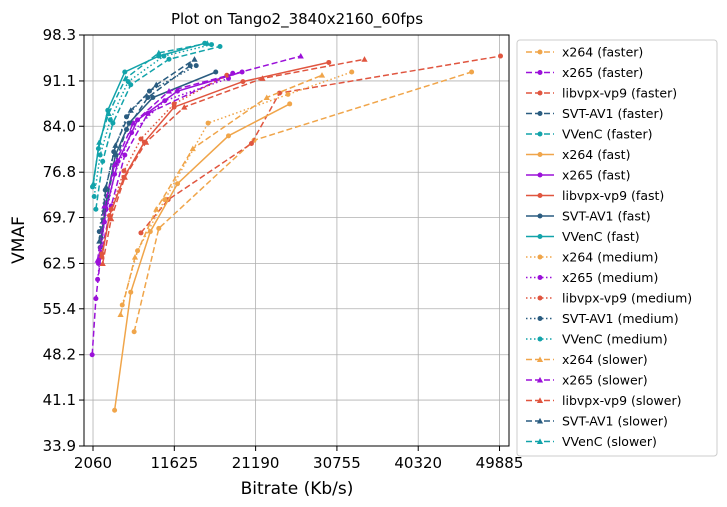  I want to click on legend-entry: libvpx-vp9 (slower), so click(603, 400).